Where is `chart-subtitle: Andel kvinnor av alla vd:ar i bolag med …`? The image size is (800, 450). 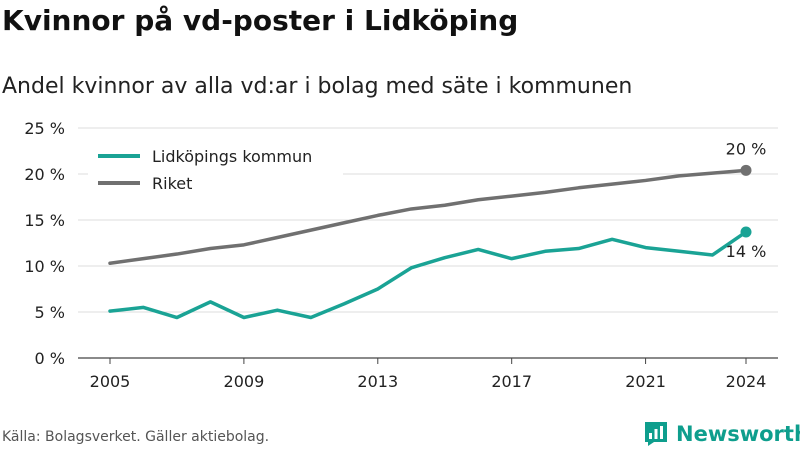 chart-subtitle: Andel kvinnor av alla vd:ar i bolag med … is located at coordinates (317, 86).